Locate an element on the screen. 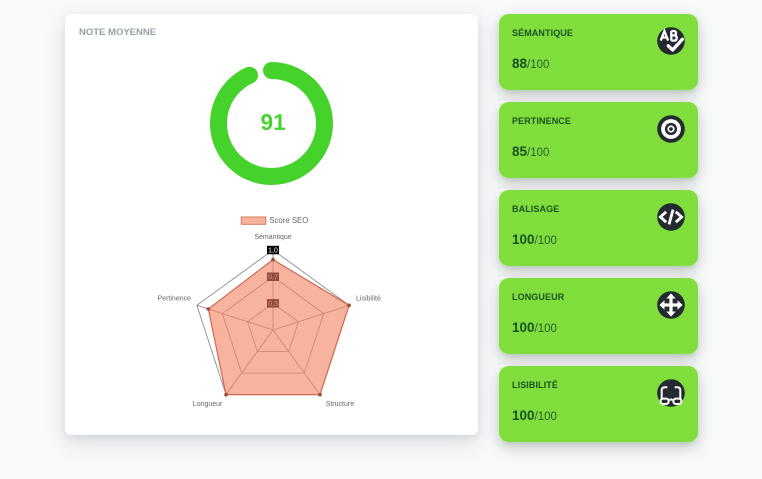  svg-text: Longueur is located at coordinates (208, 404).